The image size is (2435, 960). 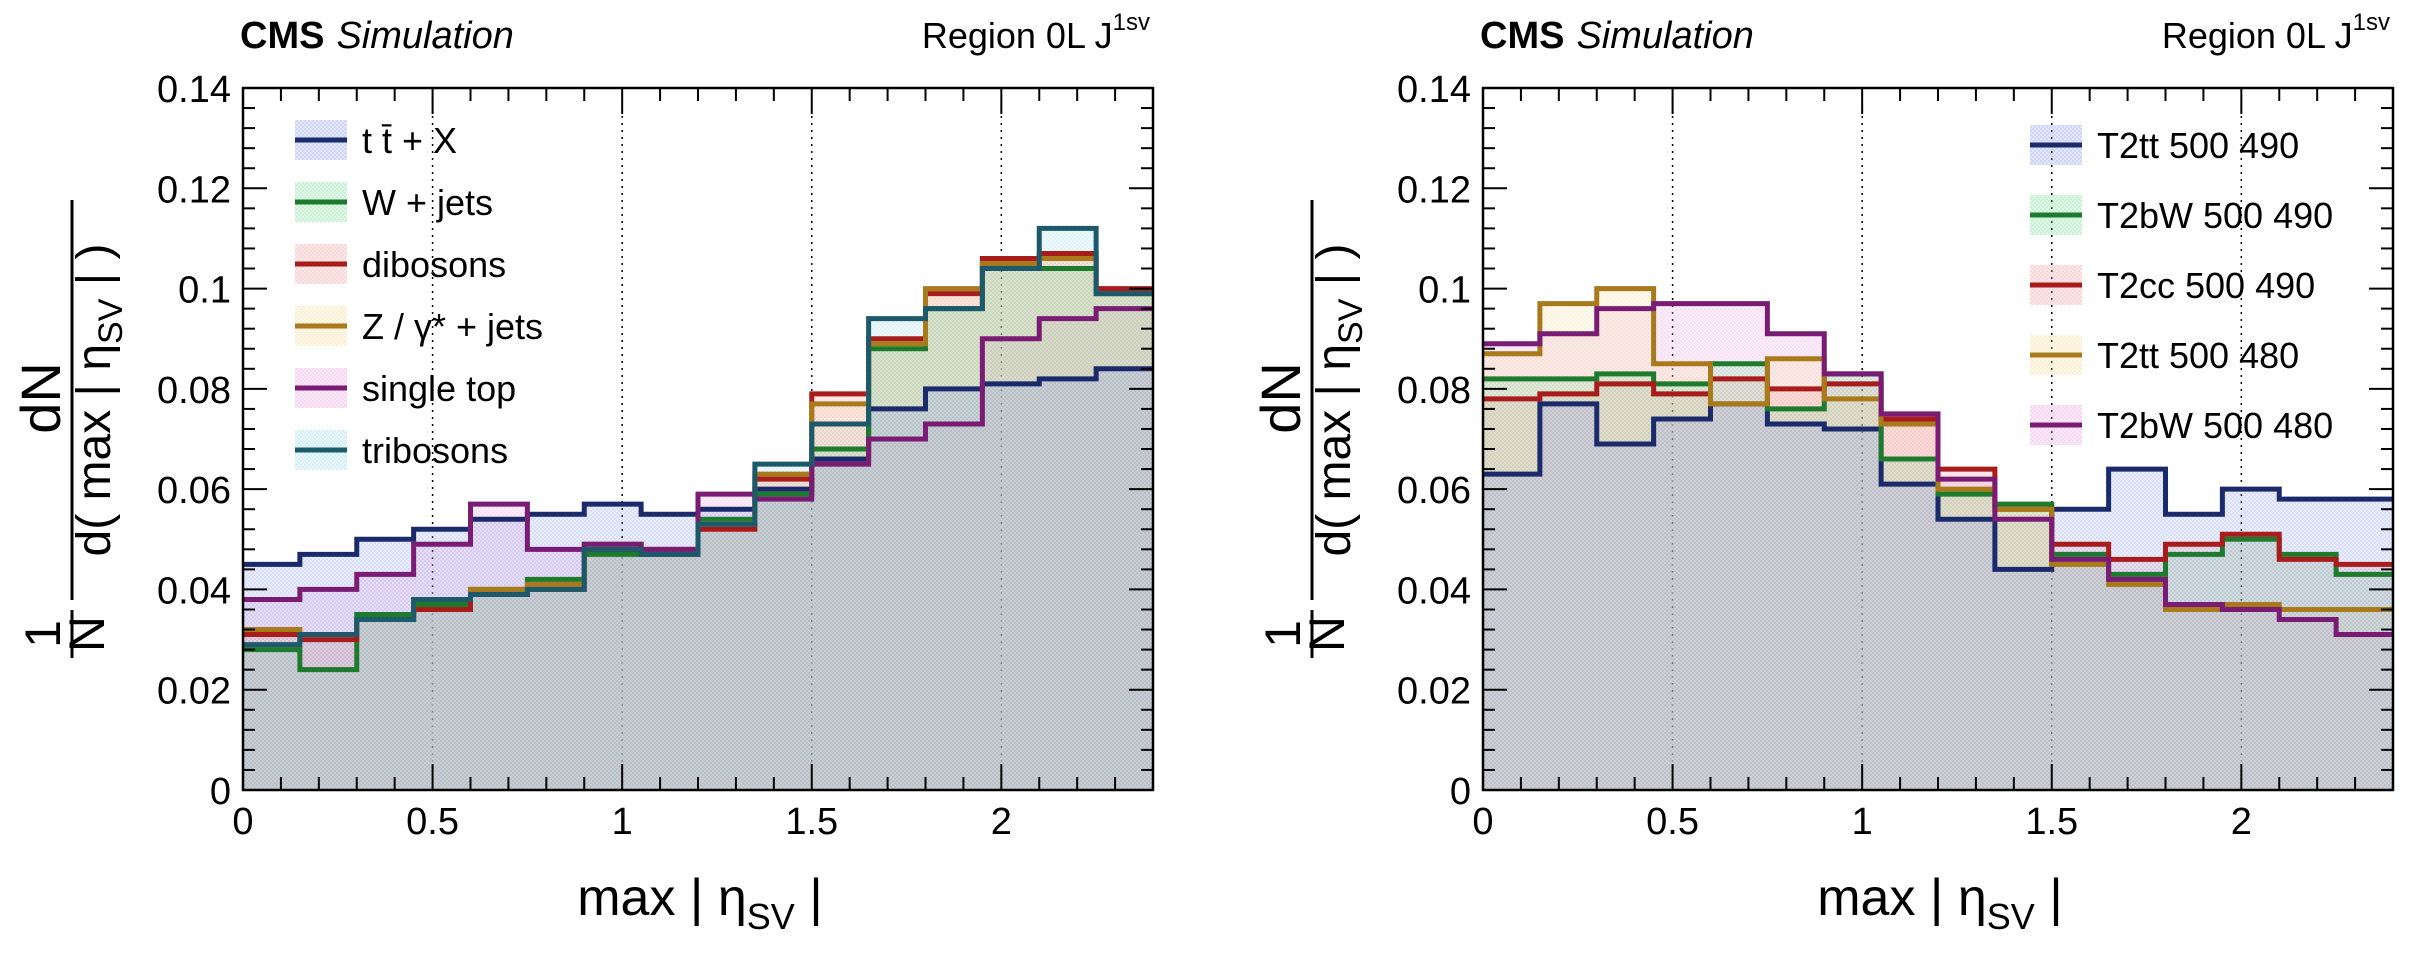 What do you see at coordinates (194, 90) in the screenshot?
I see `y-tick-label: 0.14` at bounding box center [194, 90].